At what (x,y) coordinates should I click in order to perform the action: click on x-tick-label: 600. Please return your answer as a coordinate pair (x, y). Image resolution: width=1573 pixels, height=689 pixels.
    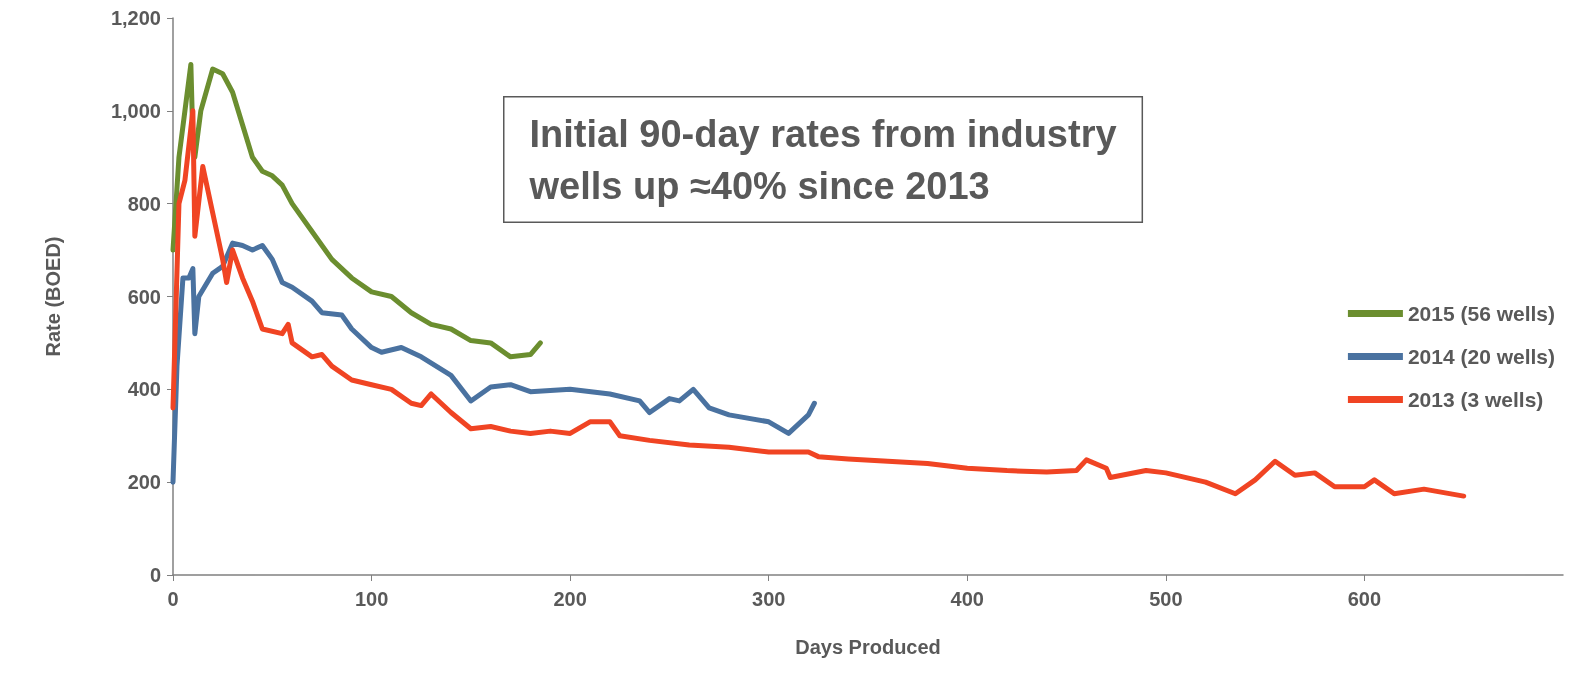
    Looking at the image, I should click on (1364, 599).